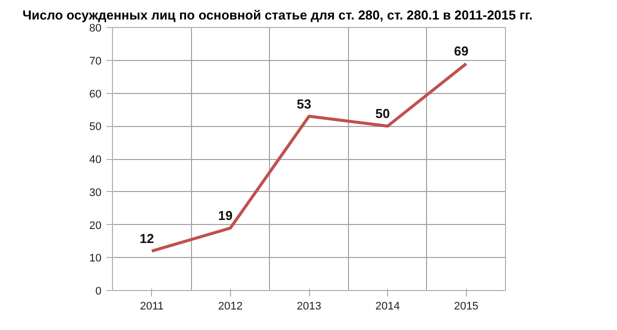 The image size is (617, 330). What do you see at coordinates (466, 306) in the screenshot?
I see `x-tick-label: 2015` at bounding box center [466, 306].